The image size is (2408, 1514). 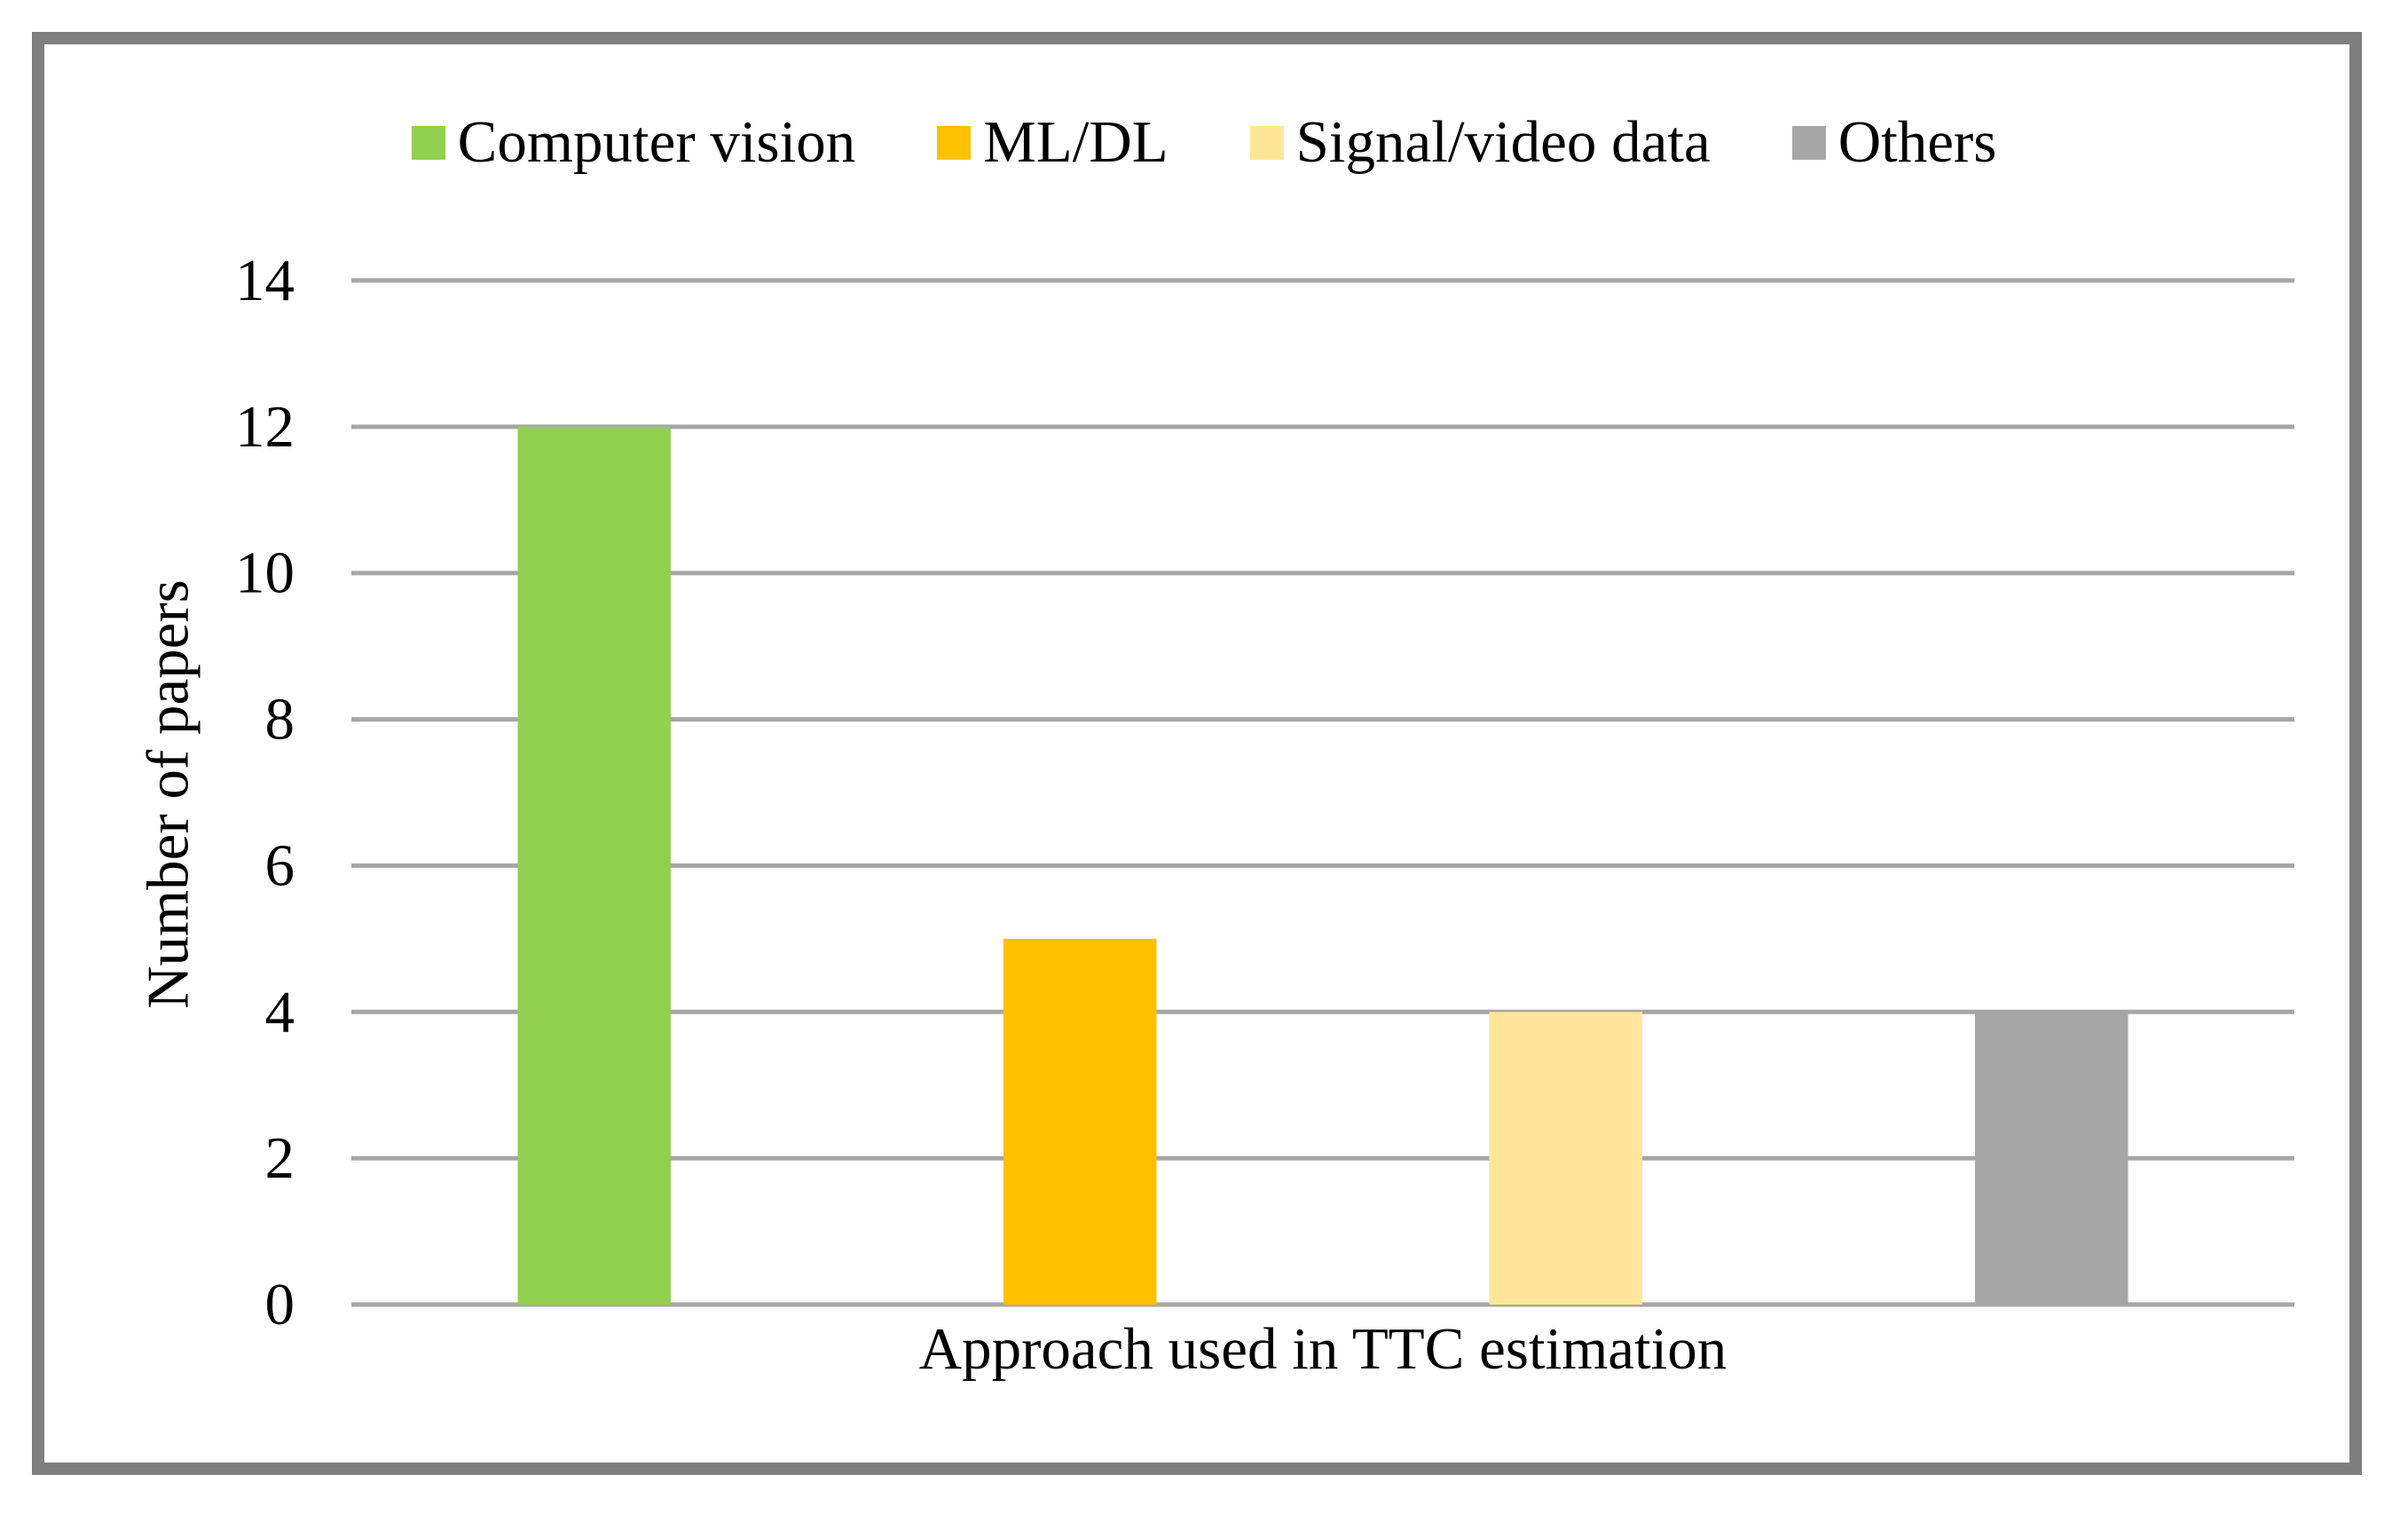 What do you see at coordinates (265, 427) in the screenshot?
I see `y-tick-label: 12` at bounding box center [265, 427].